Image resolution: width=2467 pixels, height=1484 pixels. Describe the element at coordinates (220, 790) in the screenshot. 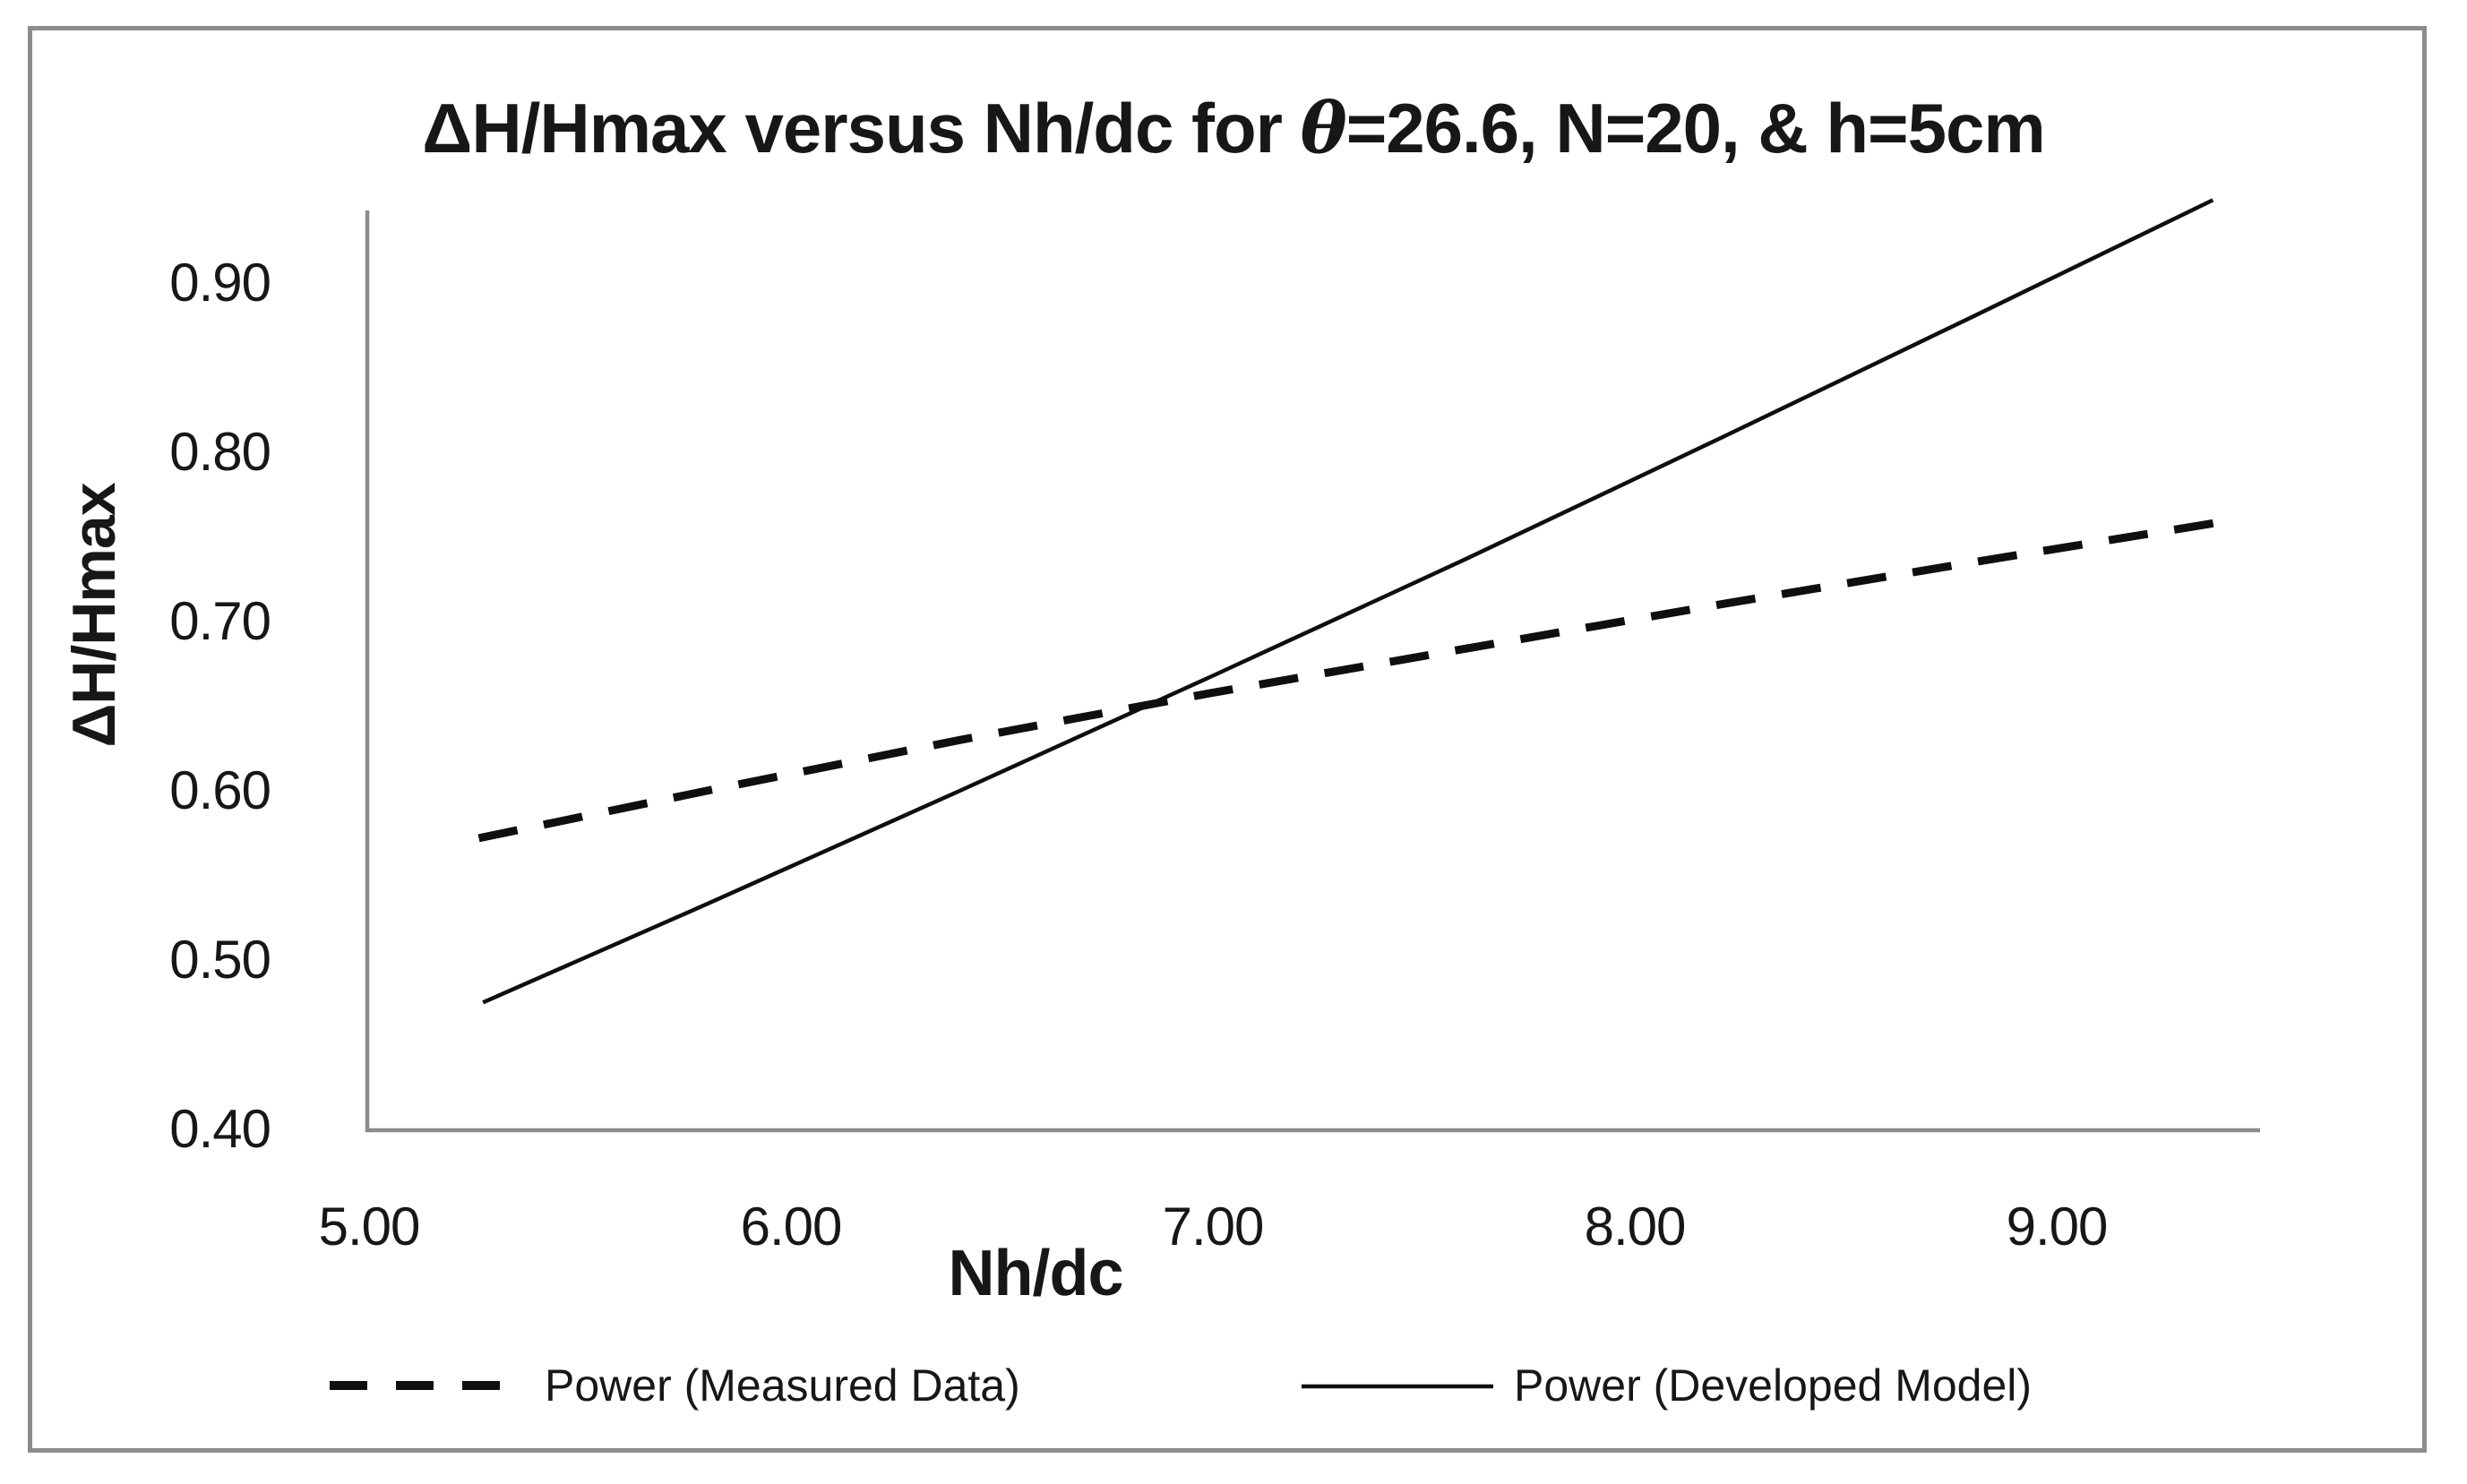

I see `y-tick-label: 0.60` at that location.